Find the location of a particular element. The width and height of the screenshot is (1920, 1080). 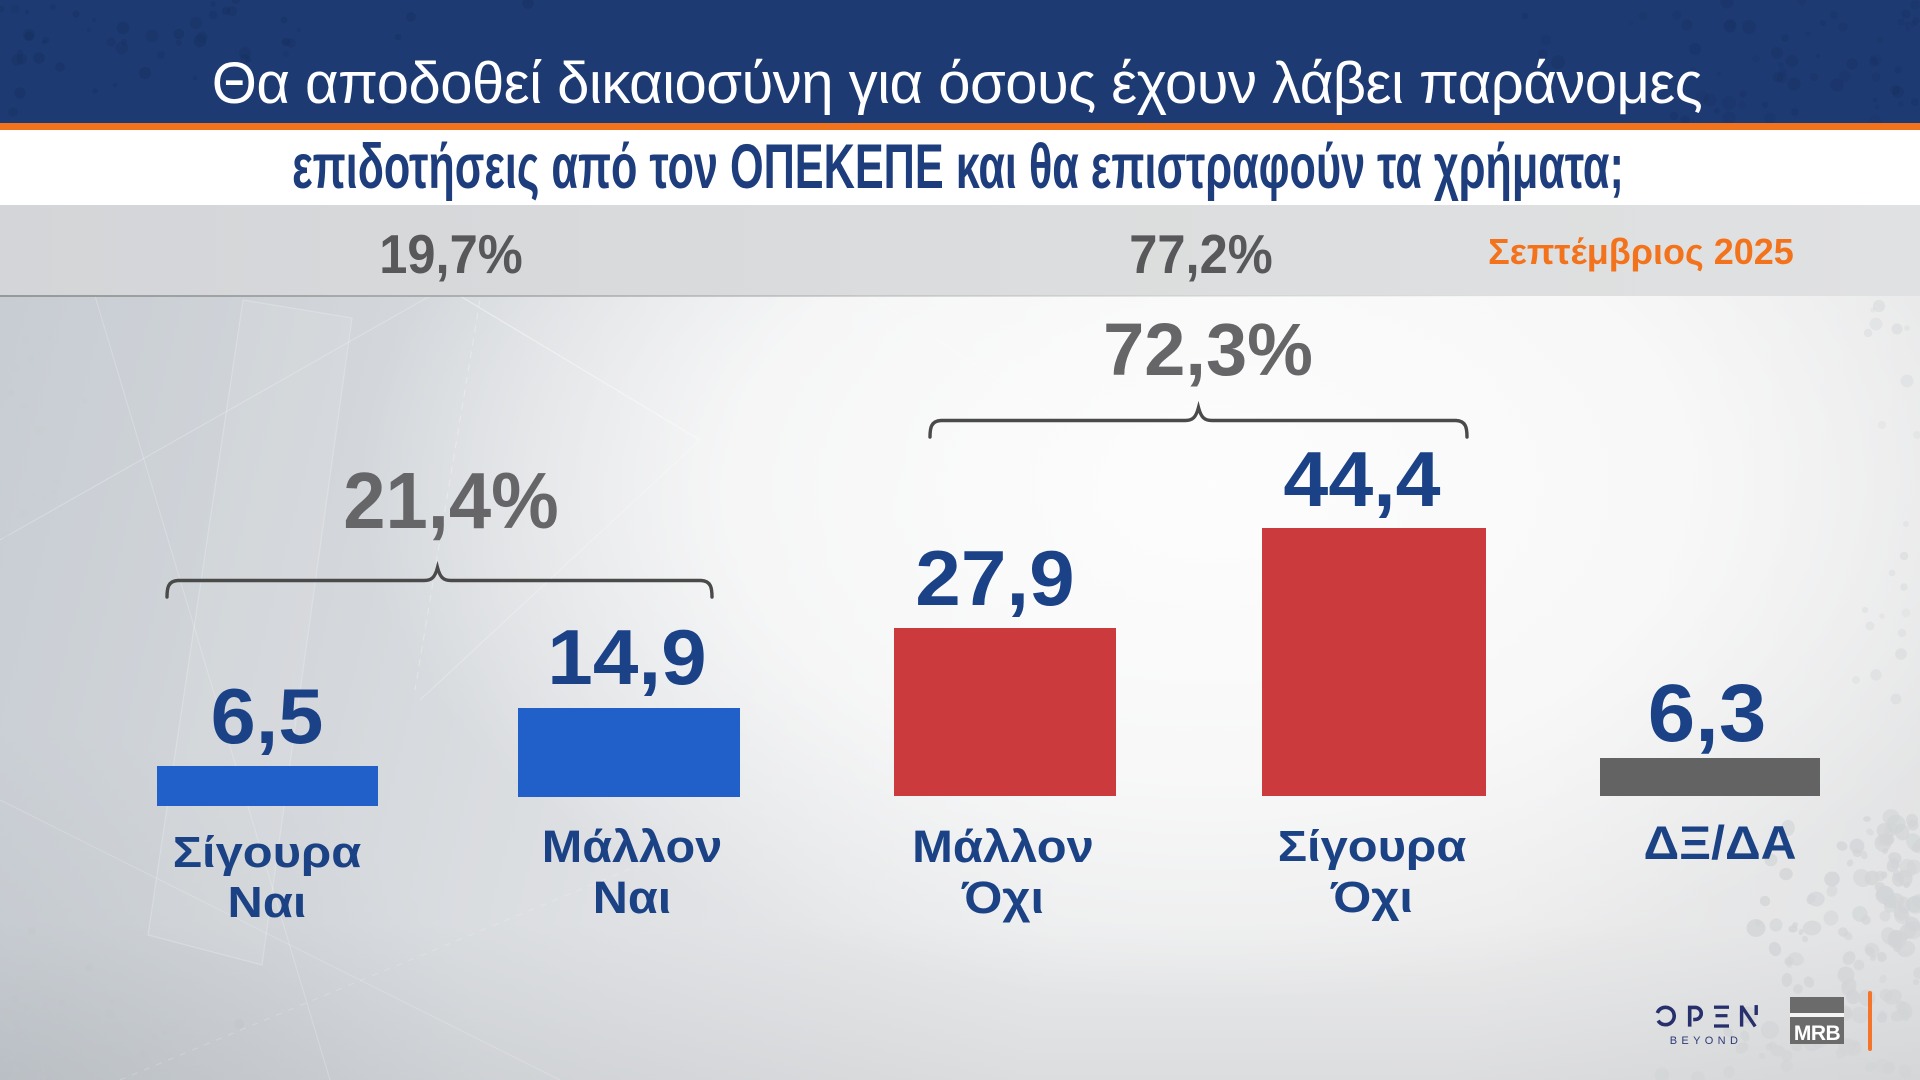

svg-text: BEYOND is located at coordinates (1706, 1041).